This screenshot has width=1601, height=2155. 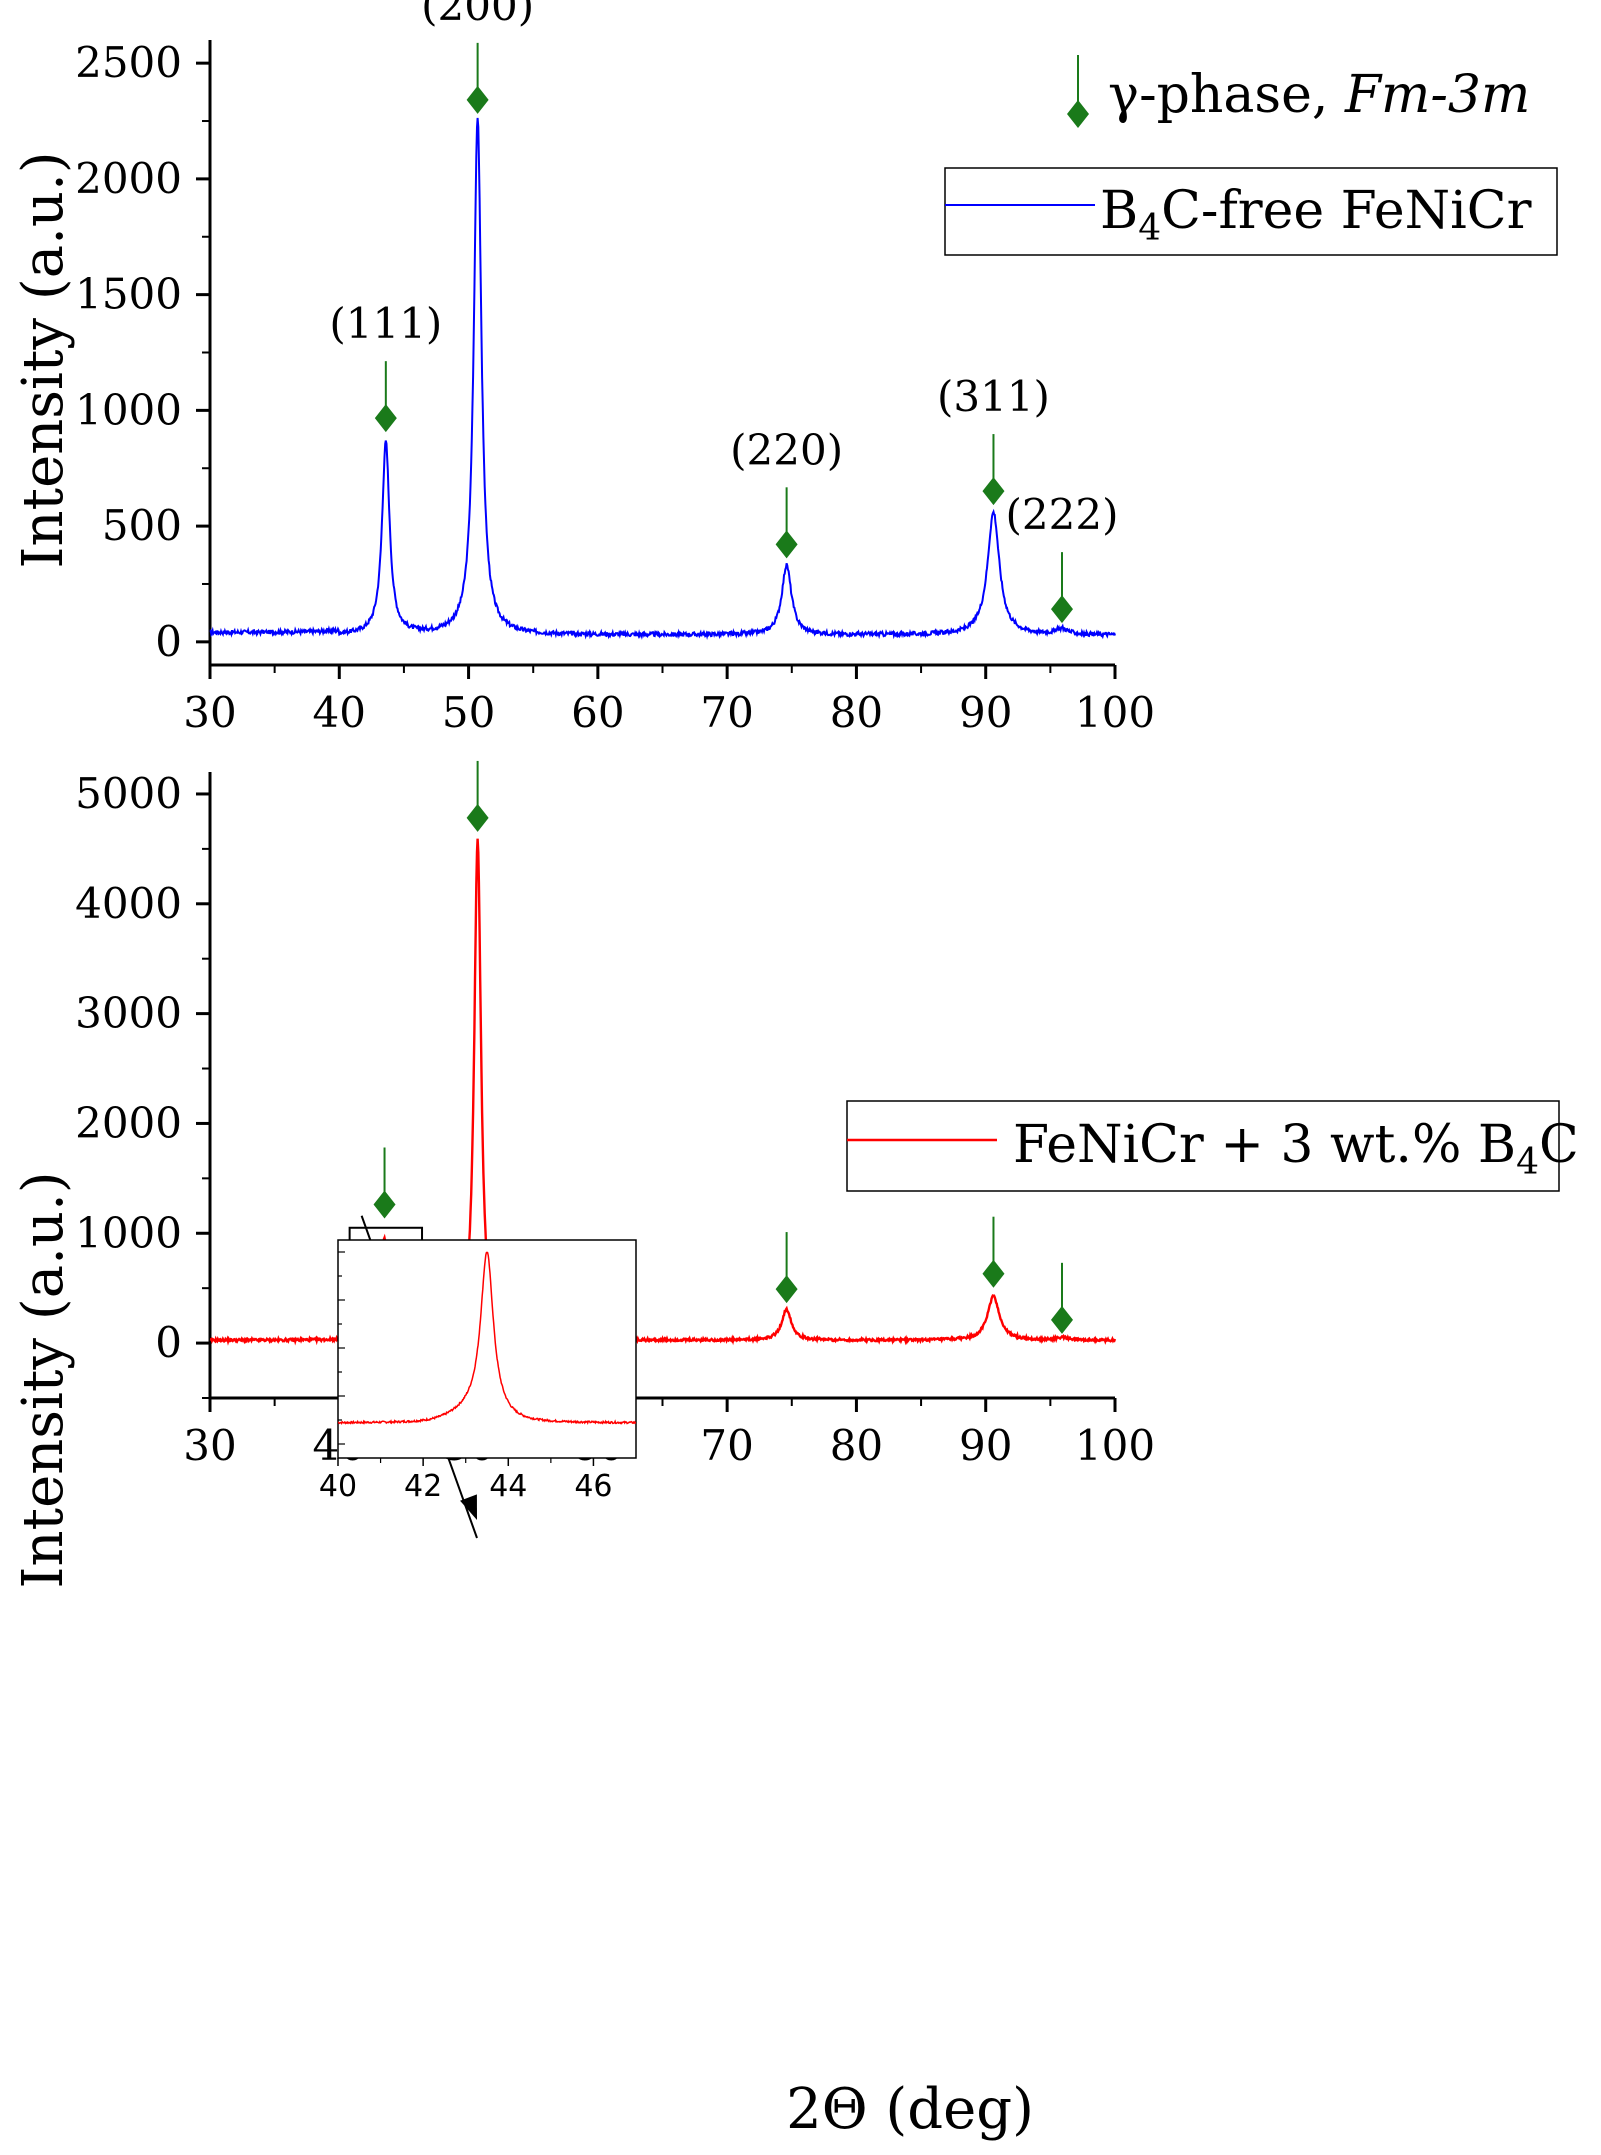 I want to click on top-x-tick-label: 50, so click(x=468, y=712).